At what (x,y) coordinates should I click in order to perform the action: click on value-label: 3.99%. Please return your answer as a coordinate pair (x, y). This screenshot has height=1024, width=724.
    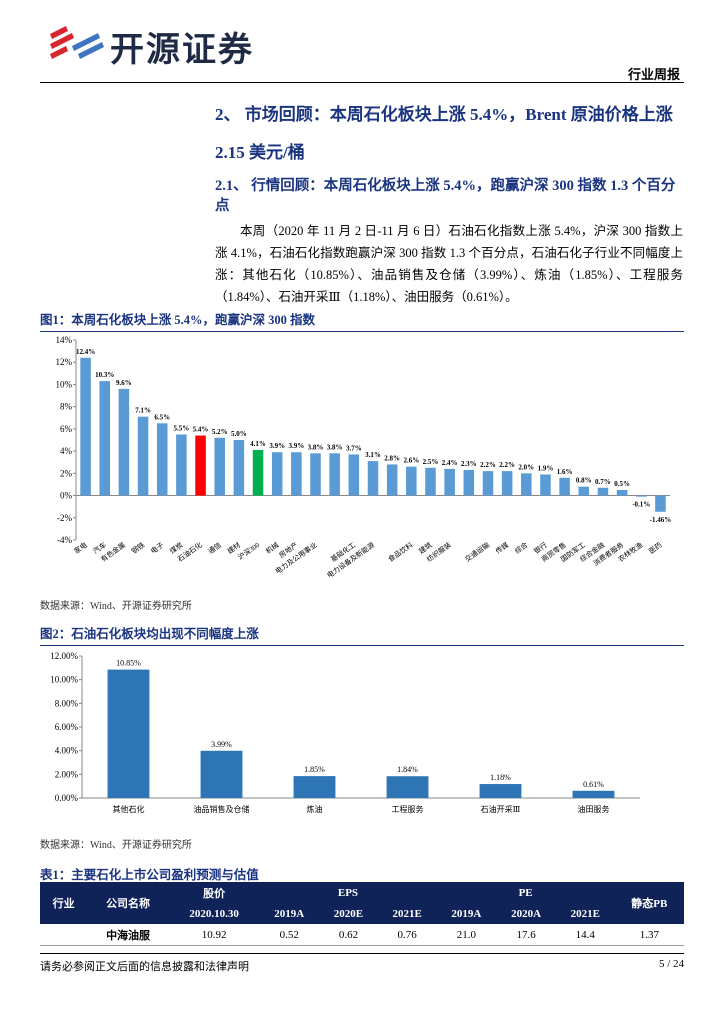
    Looking at the image, I should click on (221, 744).